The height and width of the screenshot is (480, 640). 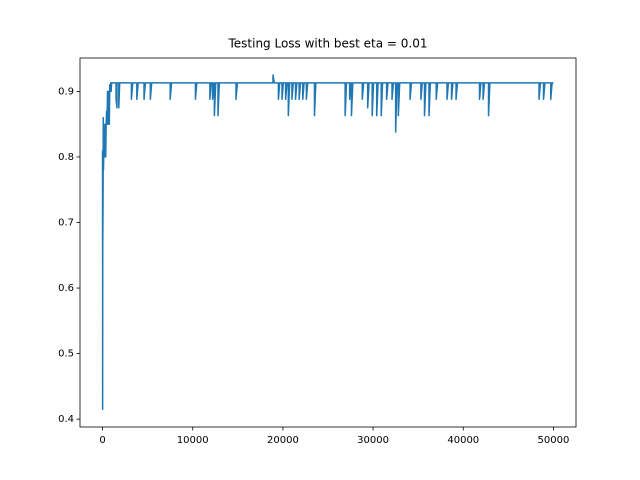 I want to click on y-tick-label: 0.4, so click(x=66, y=419).